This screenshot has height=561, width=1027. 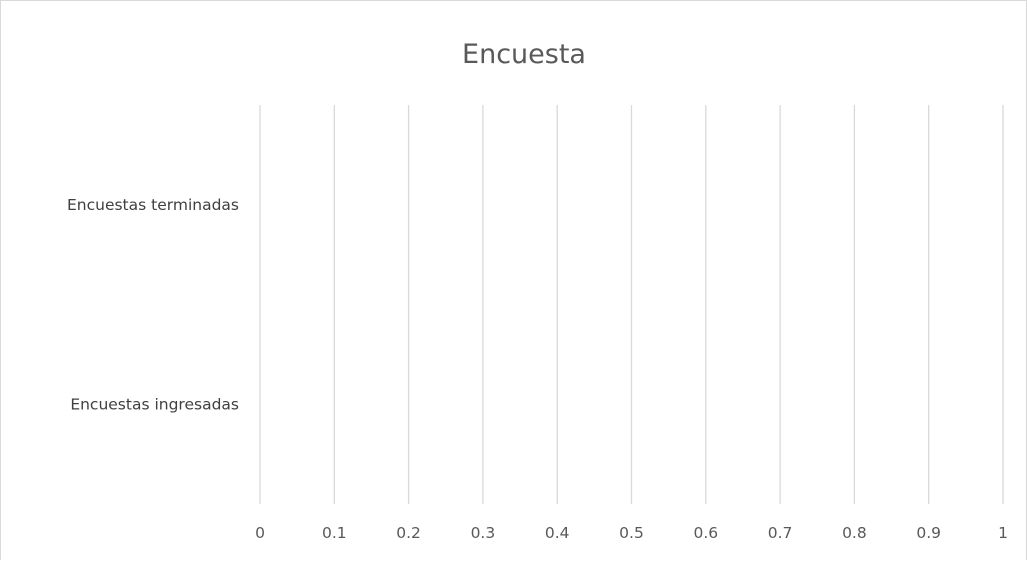 What do you see at coordinates (260, 533) in the screenshot?
I see `x-tick-label: 0` at bounding box center [260, 533].